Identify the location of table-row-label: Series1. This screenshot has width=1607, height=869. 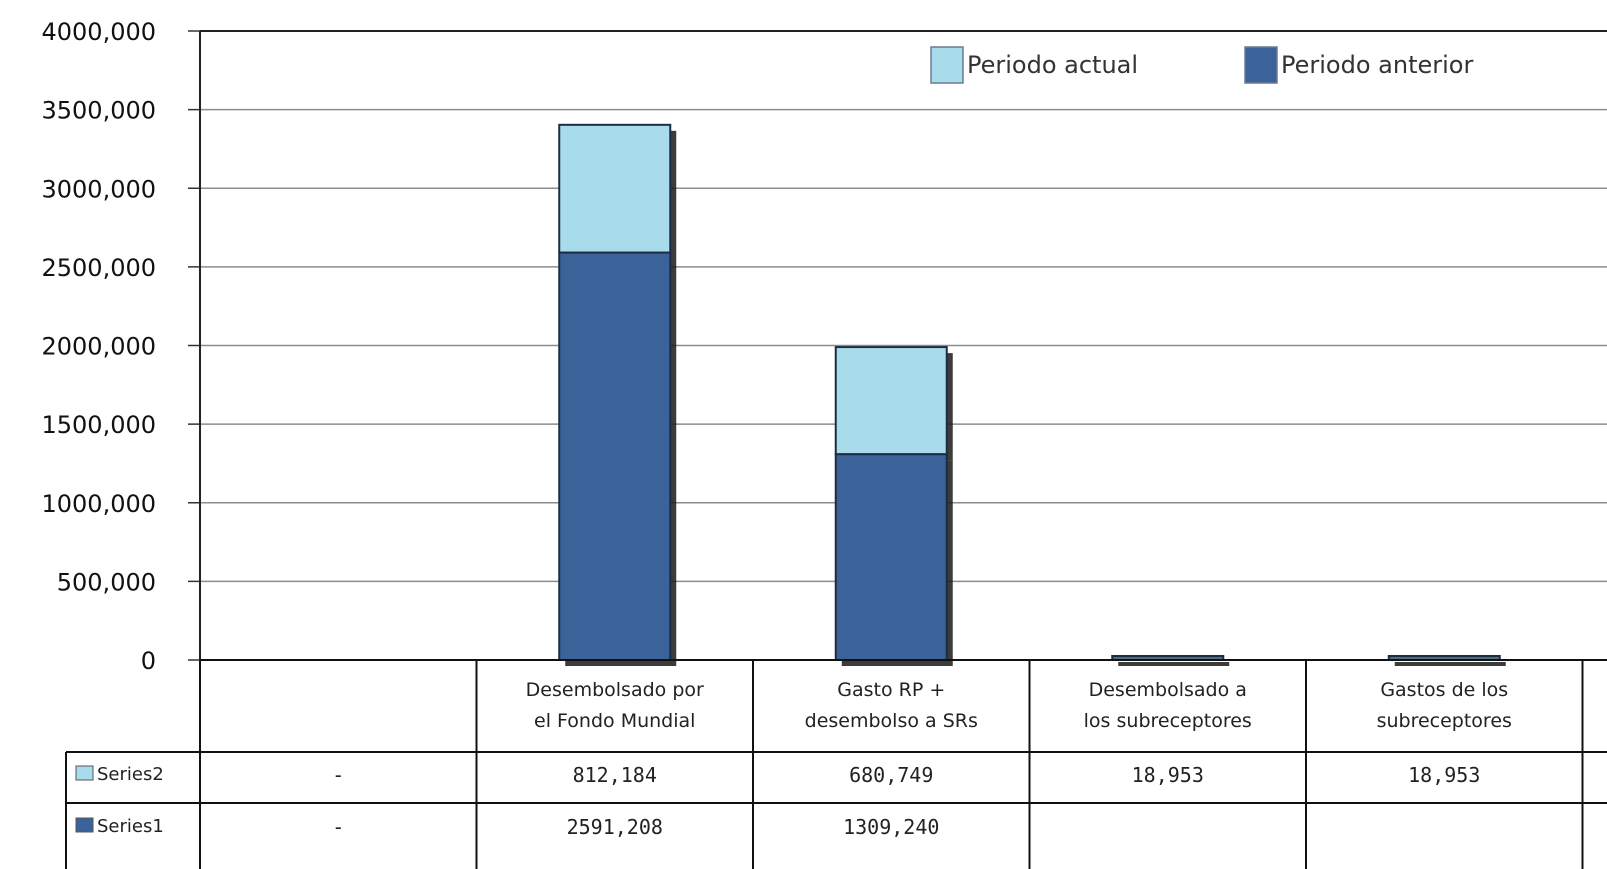
(130, 826).